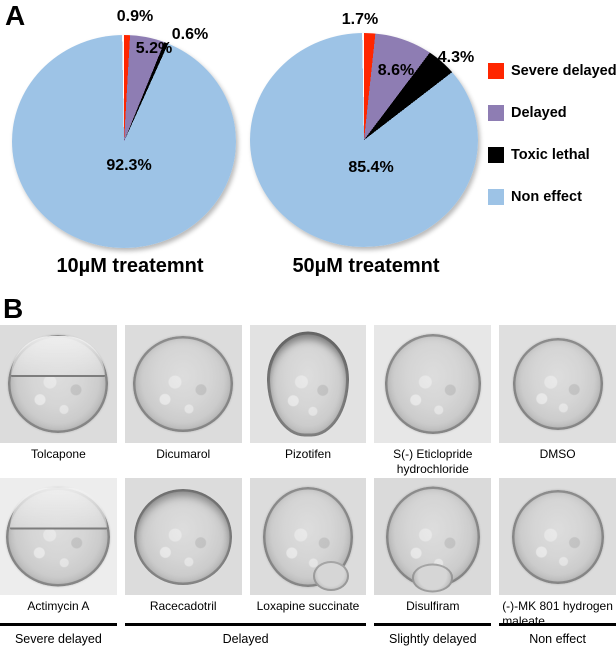 This screenshot has width=616, height=647. Describe the element at coordinates (496, 71) in the screenshot. I see `severe-delayed-swatch-icon` at that location.